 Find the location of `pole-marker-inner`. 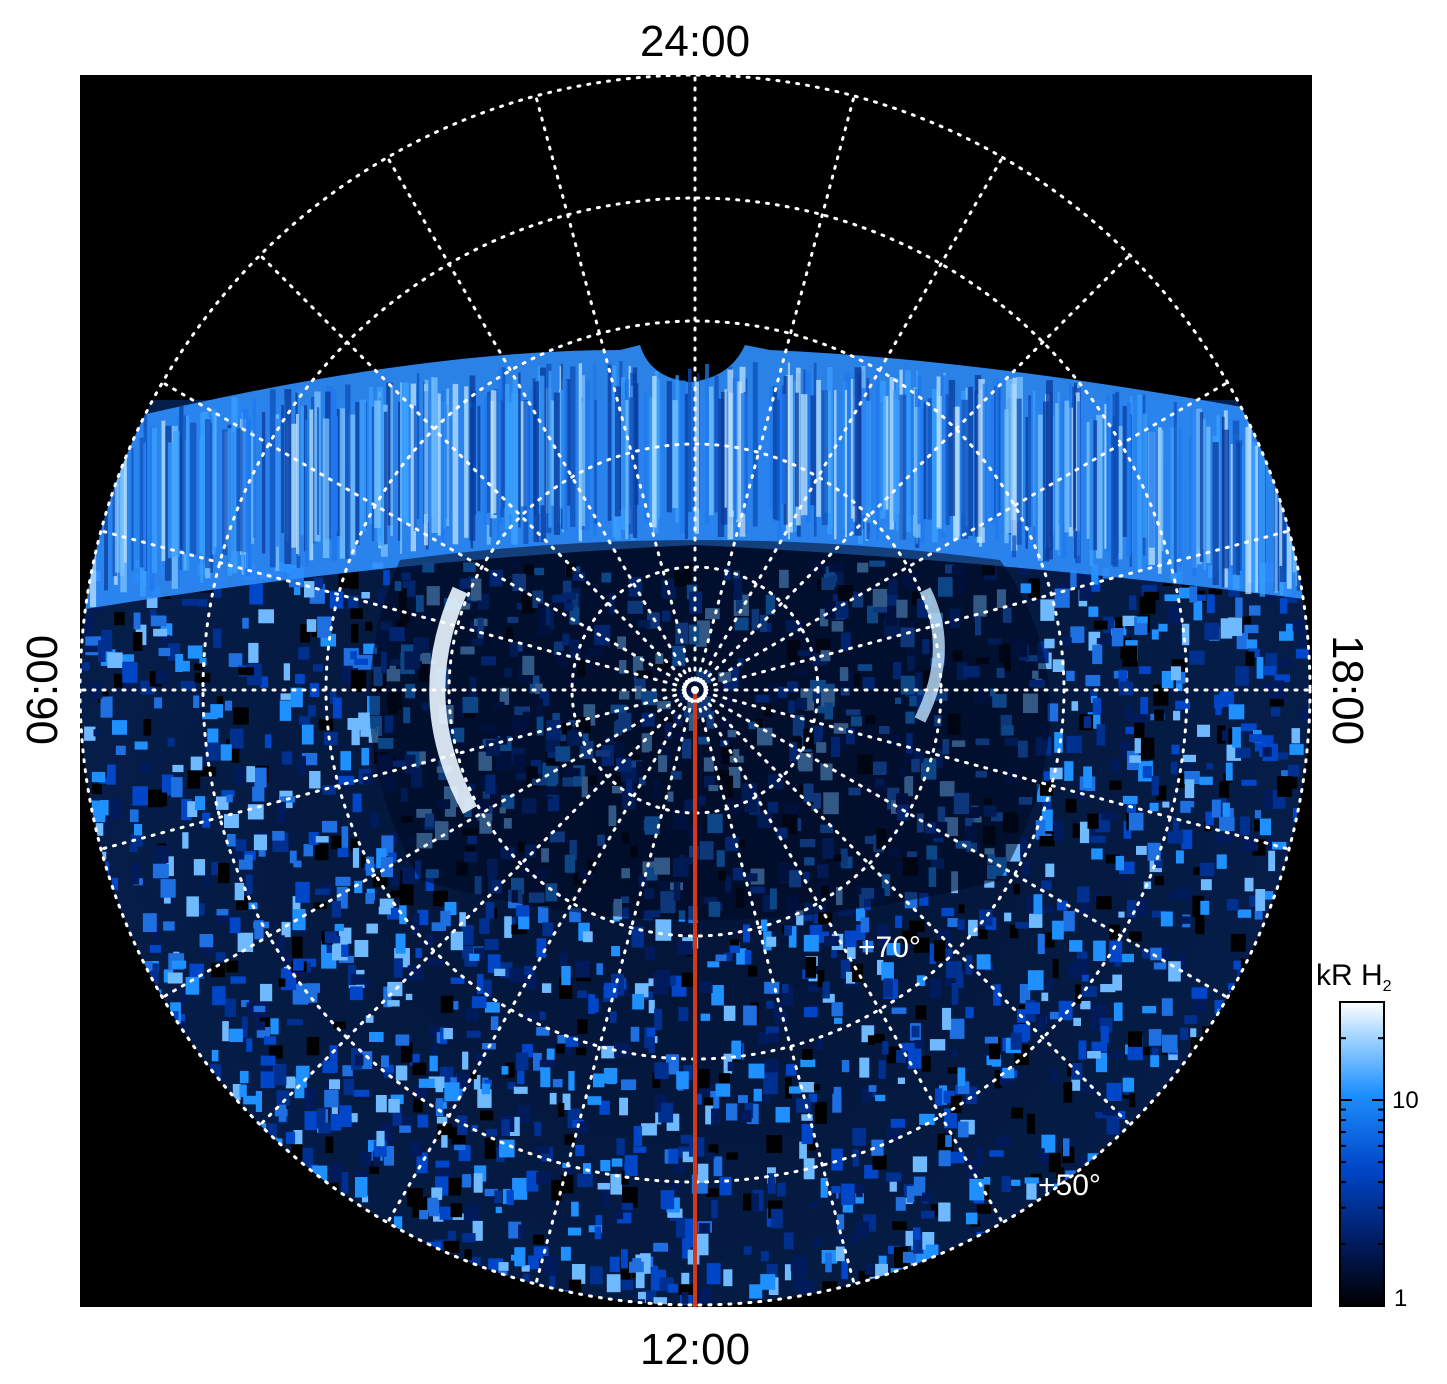

pole-marker-inner is located at coordinates (695, 690).